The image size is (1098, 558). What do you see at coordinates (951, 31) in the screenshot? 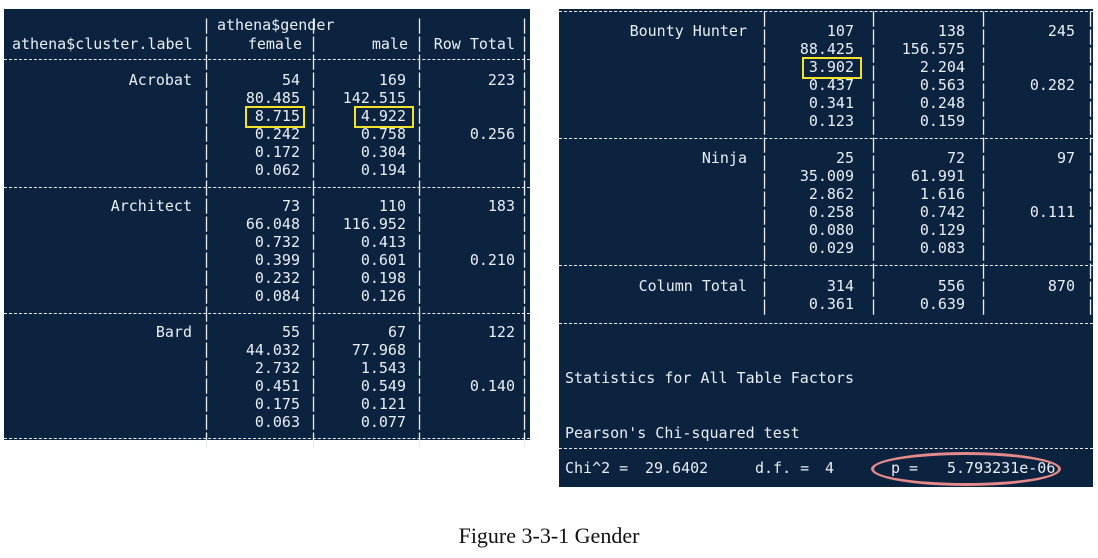
I see `male-cell: 138` at bounding box center [951, 31].